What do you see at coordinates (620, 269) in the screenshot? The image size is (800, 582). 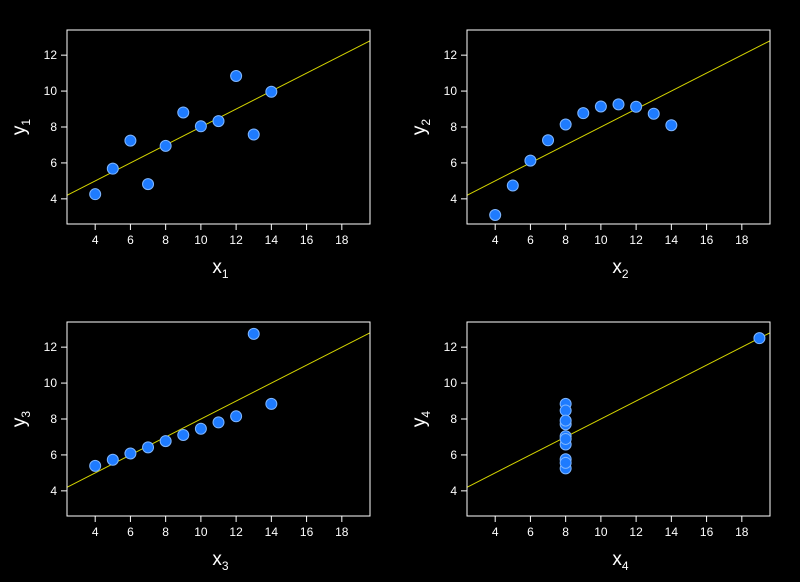 I see `x-axis-label: x2` at bounding box center [620, 269].